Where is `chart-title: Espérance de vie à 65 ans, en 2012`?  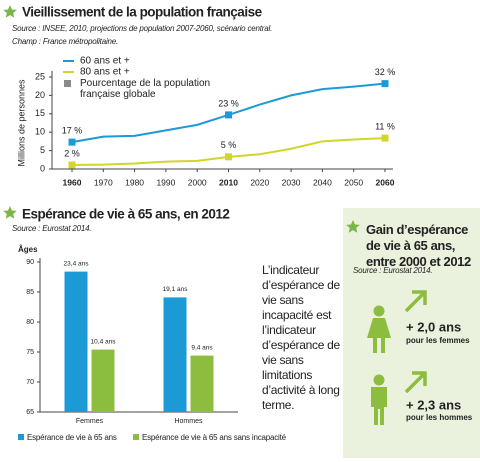
chart-title: Espérance de vie à 65 ans, en 2012 is located at coordinates (125, 214).